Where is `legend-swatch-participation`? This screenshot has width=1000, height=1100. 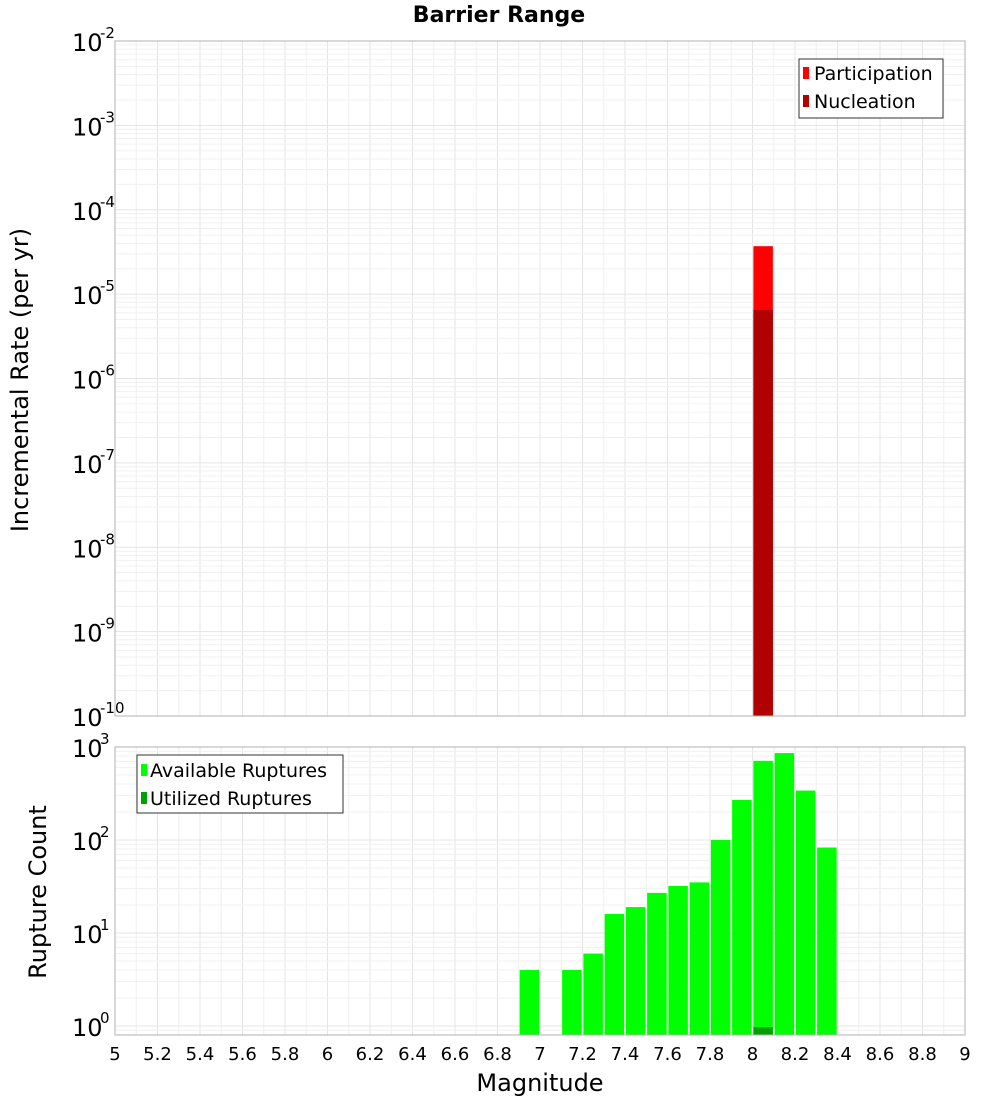 legend-swatch-participation is located at coordinates (806, 73).